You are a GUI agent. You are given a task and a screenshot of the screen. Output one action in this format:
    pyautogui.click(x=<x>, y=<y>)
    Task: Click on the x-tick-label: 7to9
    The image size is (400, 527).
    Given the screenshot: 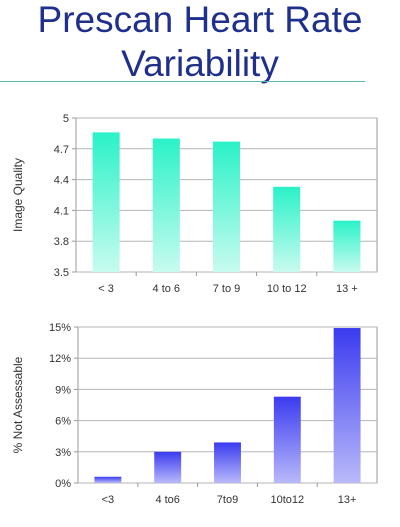 What is the action you would take?
    pyautogui.click(x=227, y=500)
    